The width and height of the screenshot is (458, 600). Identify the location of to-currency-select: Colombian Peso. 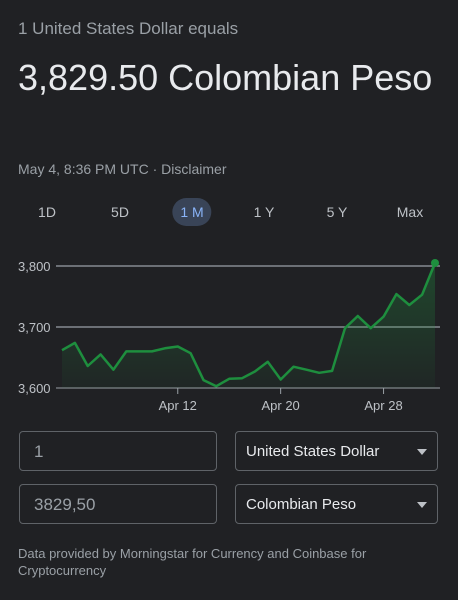
(336, 504).